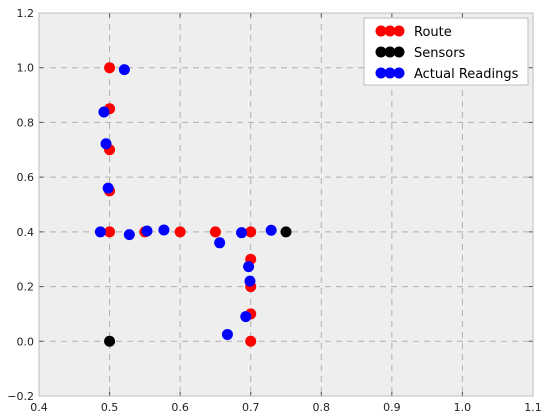 The width and height of the screenshot is (552, 419). I want to click on x-tick-label: 1.1, so click(533, 407).